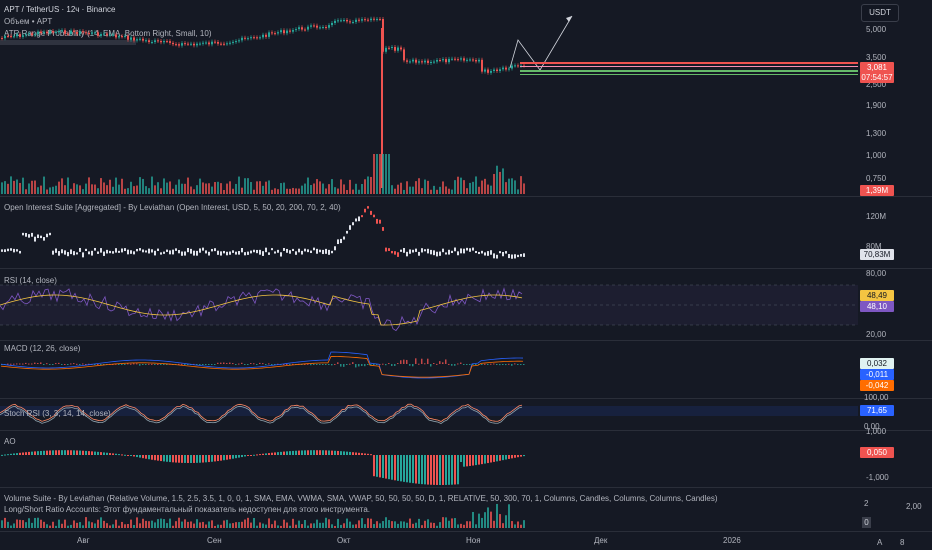  Describe the element at coordinates (42, 348) in the screenshot. I see `macd-title: MACD (12, 26, close)` at that location.